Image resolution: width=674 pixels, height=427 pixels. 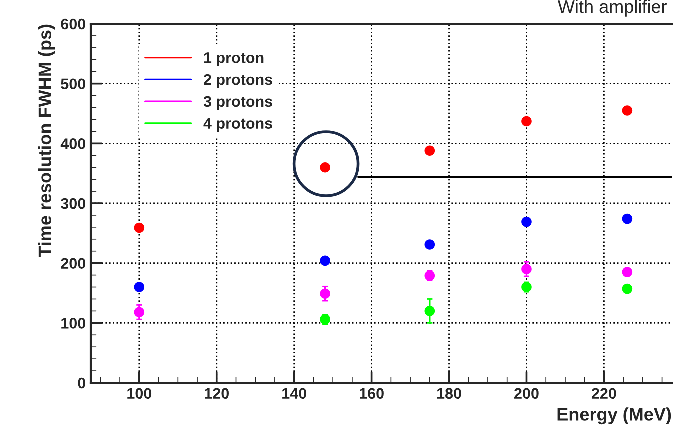 I want to click on chart-title: With amplifier, so click(x=612, y=8).